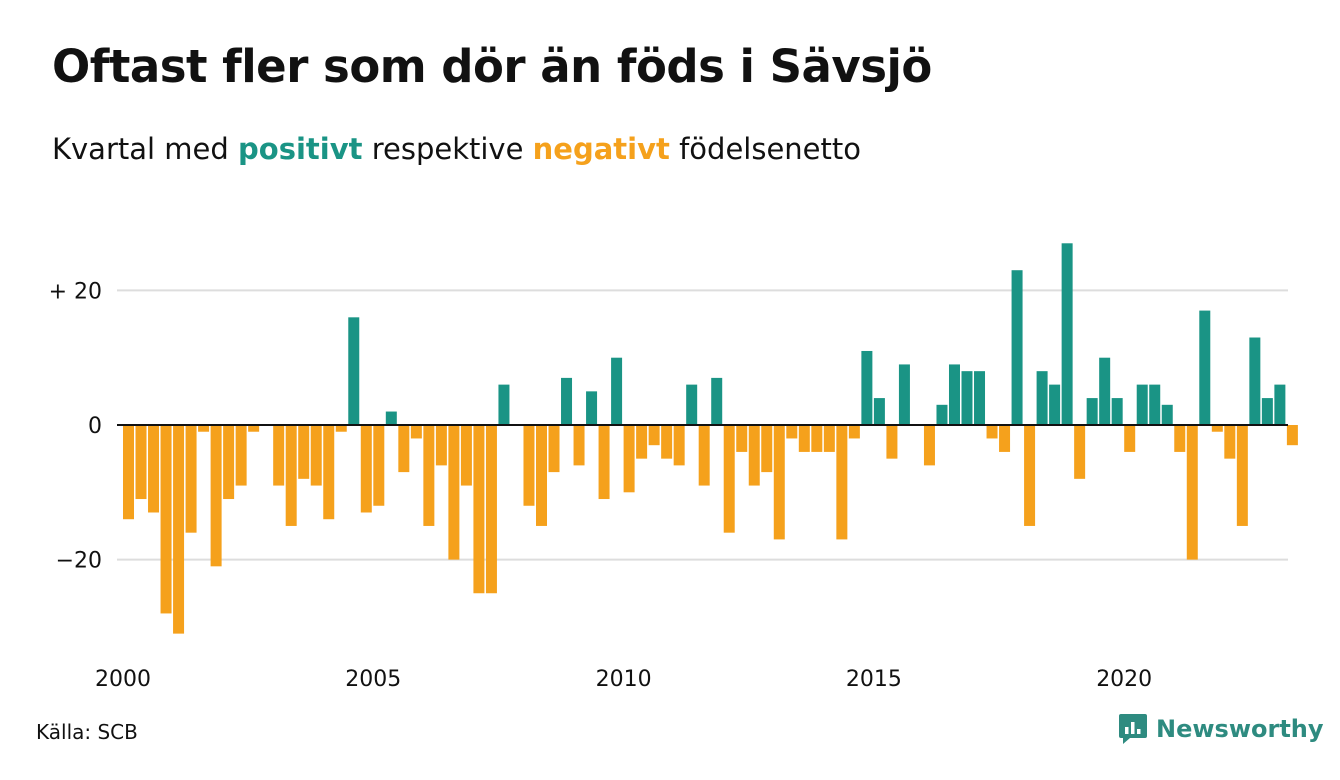 The image size is (1340, 780). Describe the element at coordinates (1240, 729) in the screenshot. I see `brand-name: Newsworthy` at that location.